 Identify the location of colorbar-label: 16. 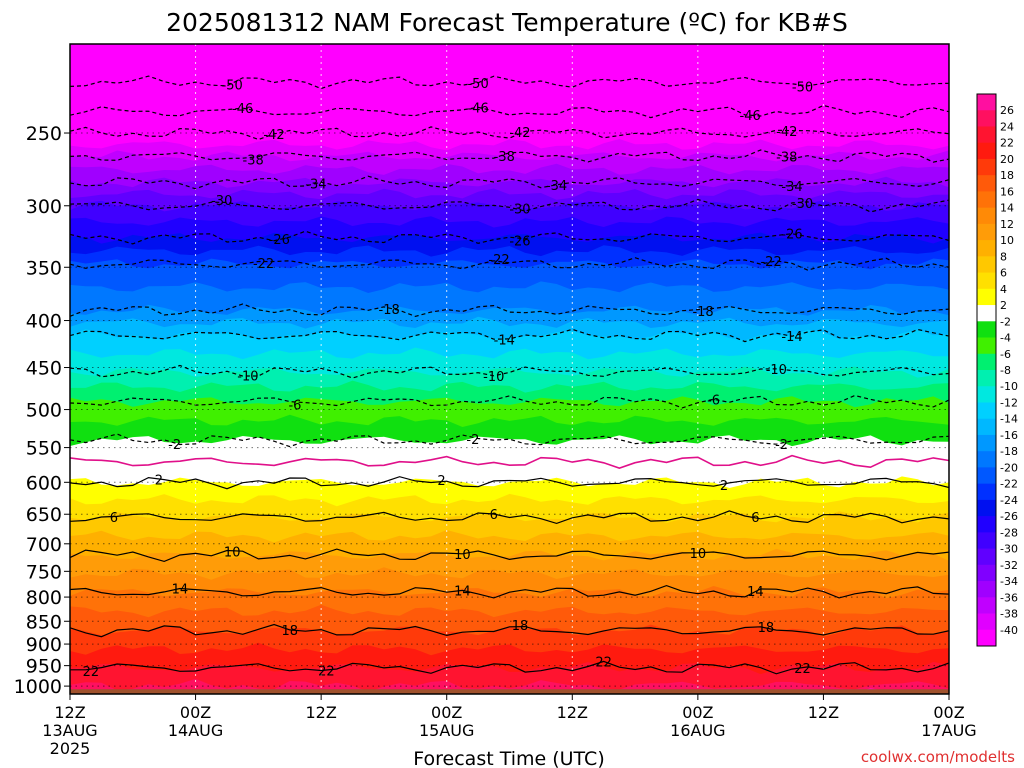
(1007, 191).